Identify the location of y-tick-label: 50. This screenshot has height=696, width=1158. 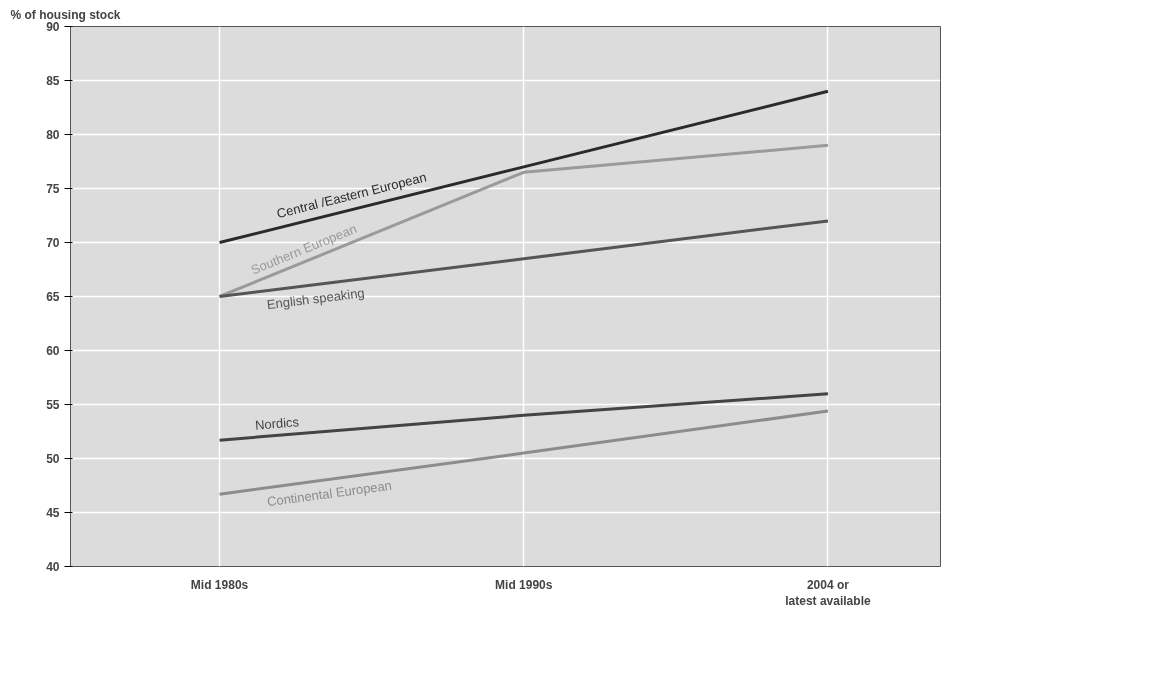
(53, 459).